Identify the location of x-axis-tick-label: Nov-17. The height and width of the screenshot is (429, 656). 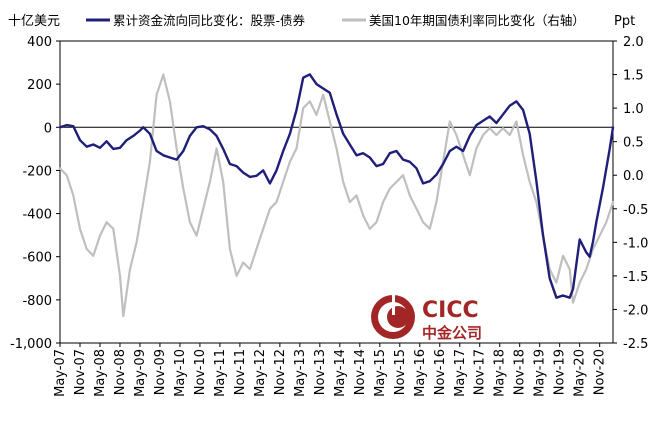
(480, 372).